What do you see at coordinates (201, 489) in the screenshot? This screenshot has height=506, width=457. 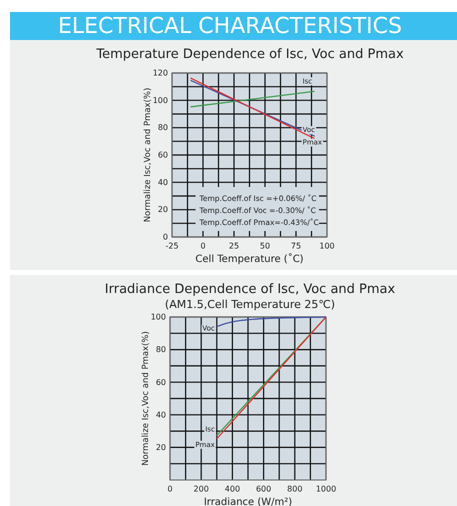 I see `x-tick-label: 200` at bounding box center [201, 489].